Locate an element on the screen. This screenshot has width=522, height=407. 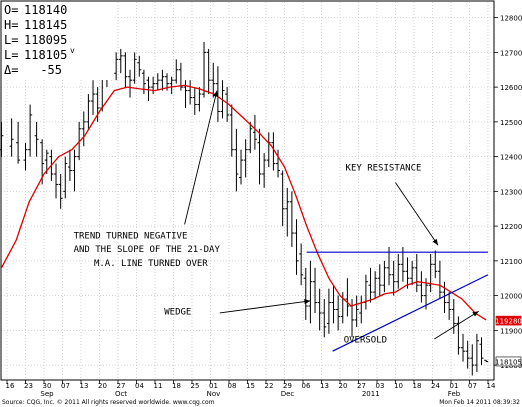
annotation-label: WEDGE is located at coordinates (177, 313).